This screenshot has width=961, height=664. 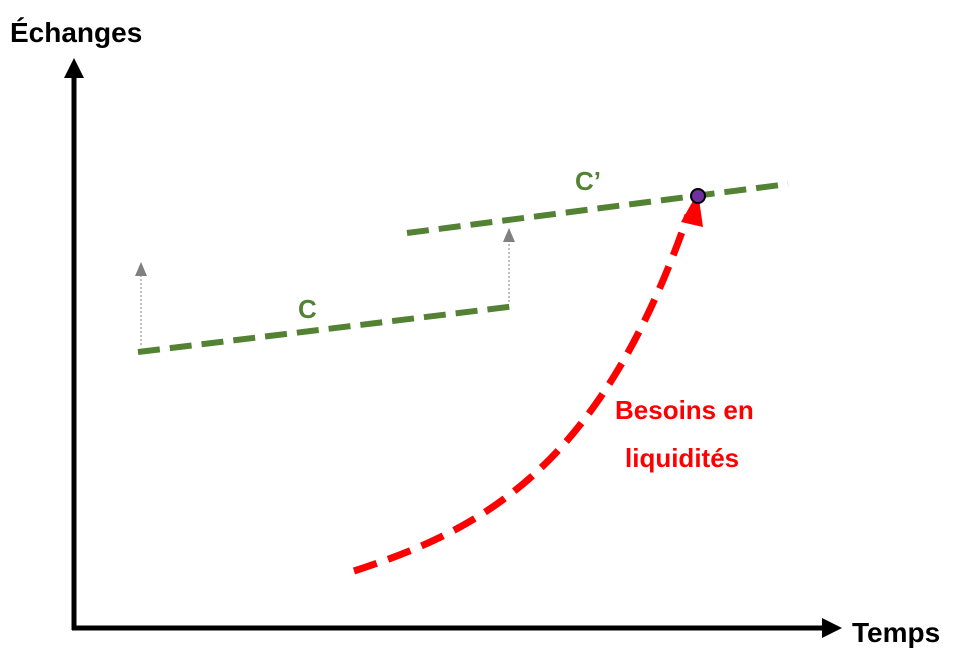 What do you see at coordinates (141, 303) in the screenshot?
I see `shift-arrow-left` at bounding box center [141, 303].